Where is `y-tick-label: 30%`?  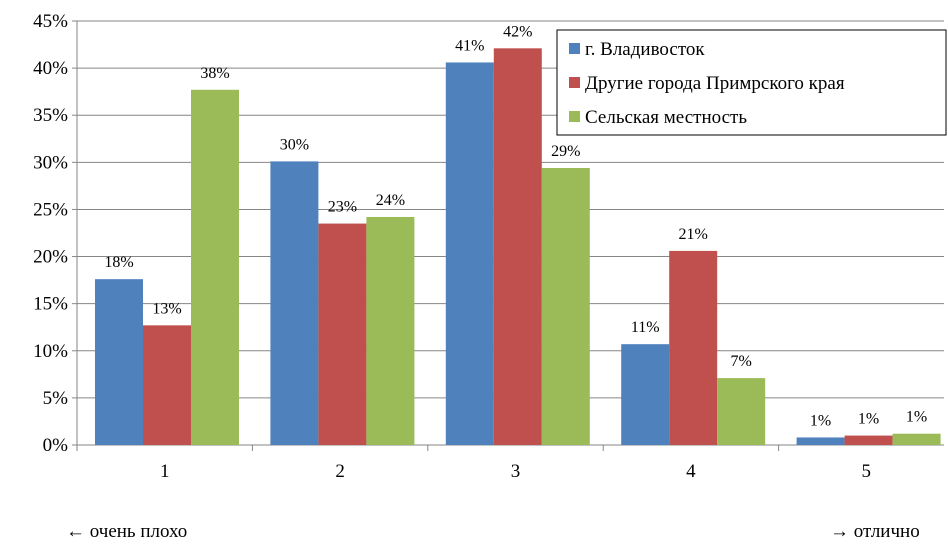 y-tick-label: 30% is located at coordinates (50, 162).